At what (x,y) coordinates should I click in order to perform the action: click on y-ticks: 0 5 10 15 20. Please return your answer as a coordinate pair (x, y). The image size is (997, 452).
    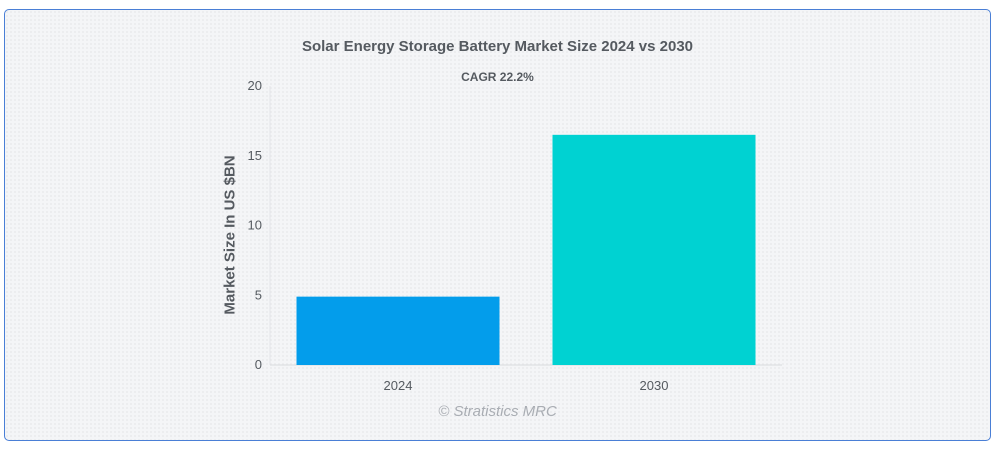
    Looking at the image, I should click on (255, 225).